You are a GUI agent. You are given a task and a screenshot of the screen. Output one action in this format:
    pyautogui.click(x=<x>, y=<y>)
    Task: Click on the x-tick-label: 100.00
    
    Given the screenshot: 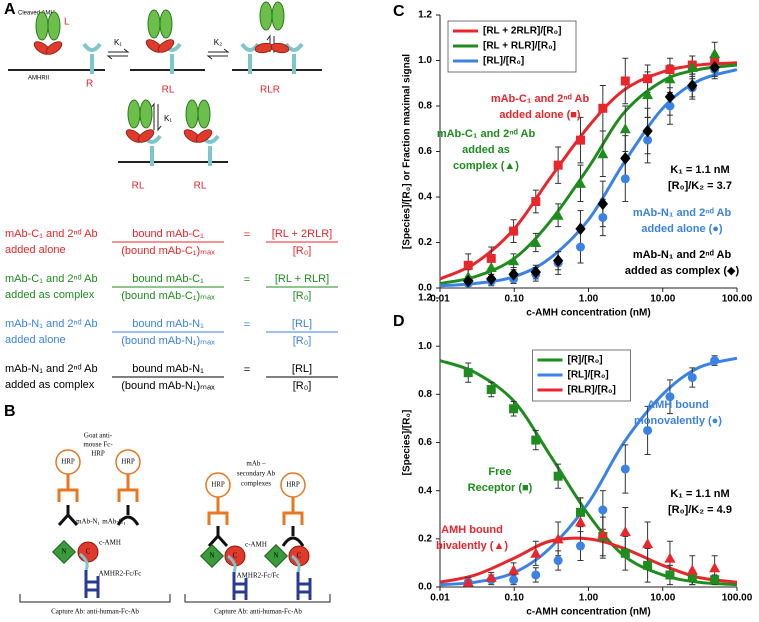 What is the action you would take?
    pyautogui.click(x=737, y=598)
    